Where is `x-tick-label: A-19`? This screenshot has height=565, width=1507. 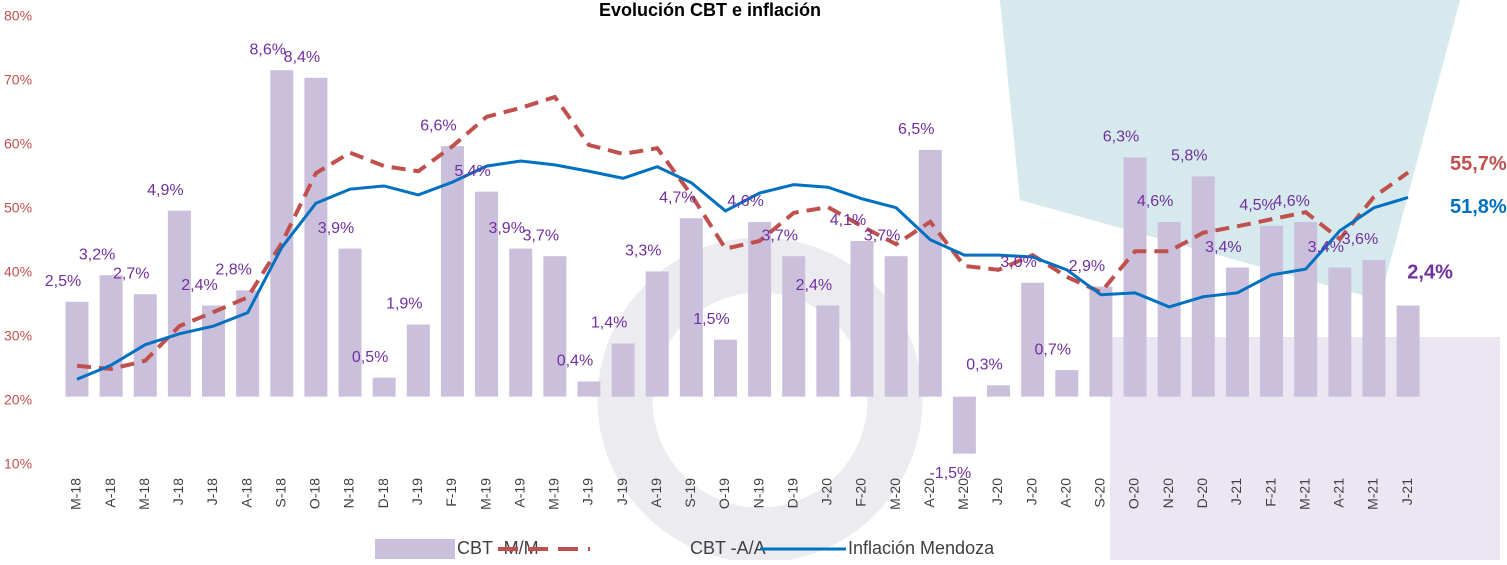 x-tick-label: A-19 is located at coordinates (656, 493).